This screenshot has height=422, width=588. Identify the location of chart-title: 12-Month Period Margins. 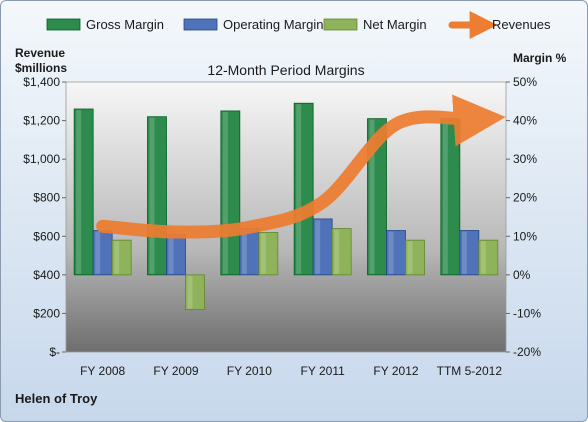
(285, 70).